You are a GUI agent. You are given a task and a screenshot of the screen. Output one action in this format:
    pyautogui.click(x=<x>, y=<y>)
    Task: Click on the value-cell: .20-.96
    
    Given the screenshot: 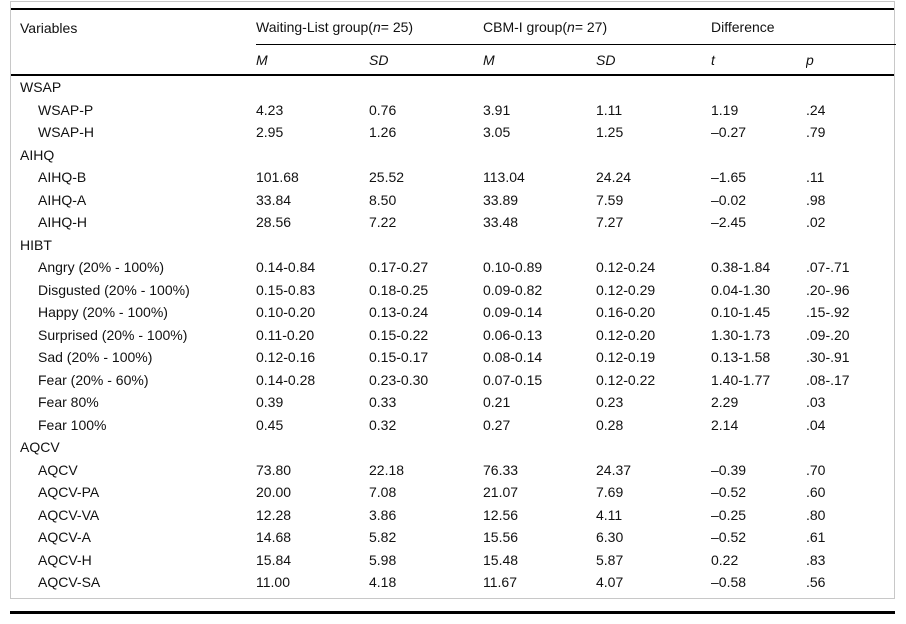 What is the action you would take?
    pyautogui.click(x=828, y=289)
    